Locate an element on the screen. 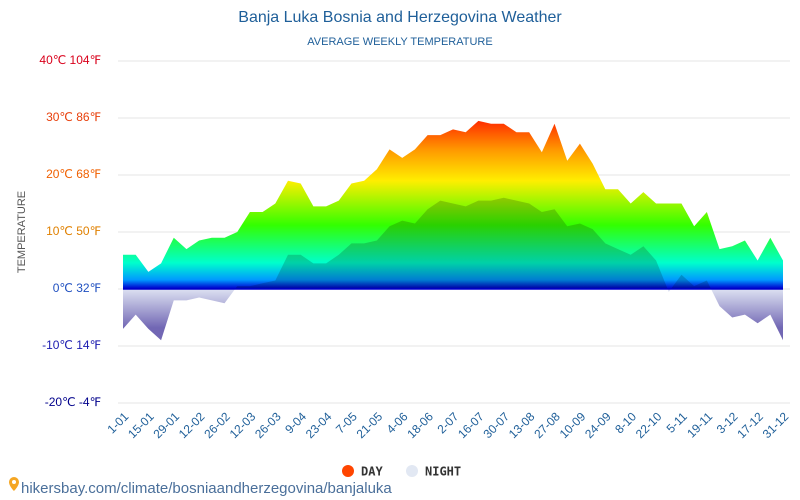  y-tick-label: -10℃ 14℉ is located at coordinates (71, 345).